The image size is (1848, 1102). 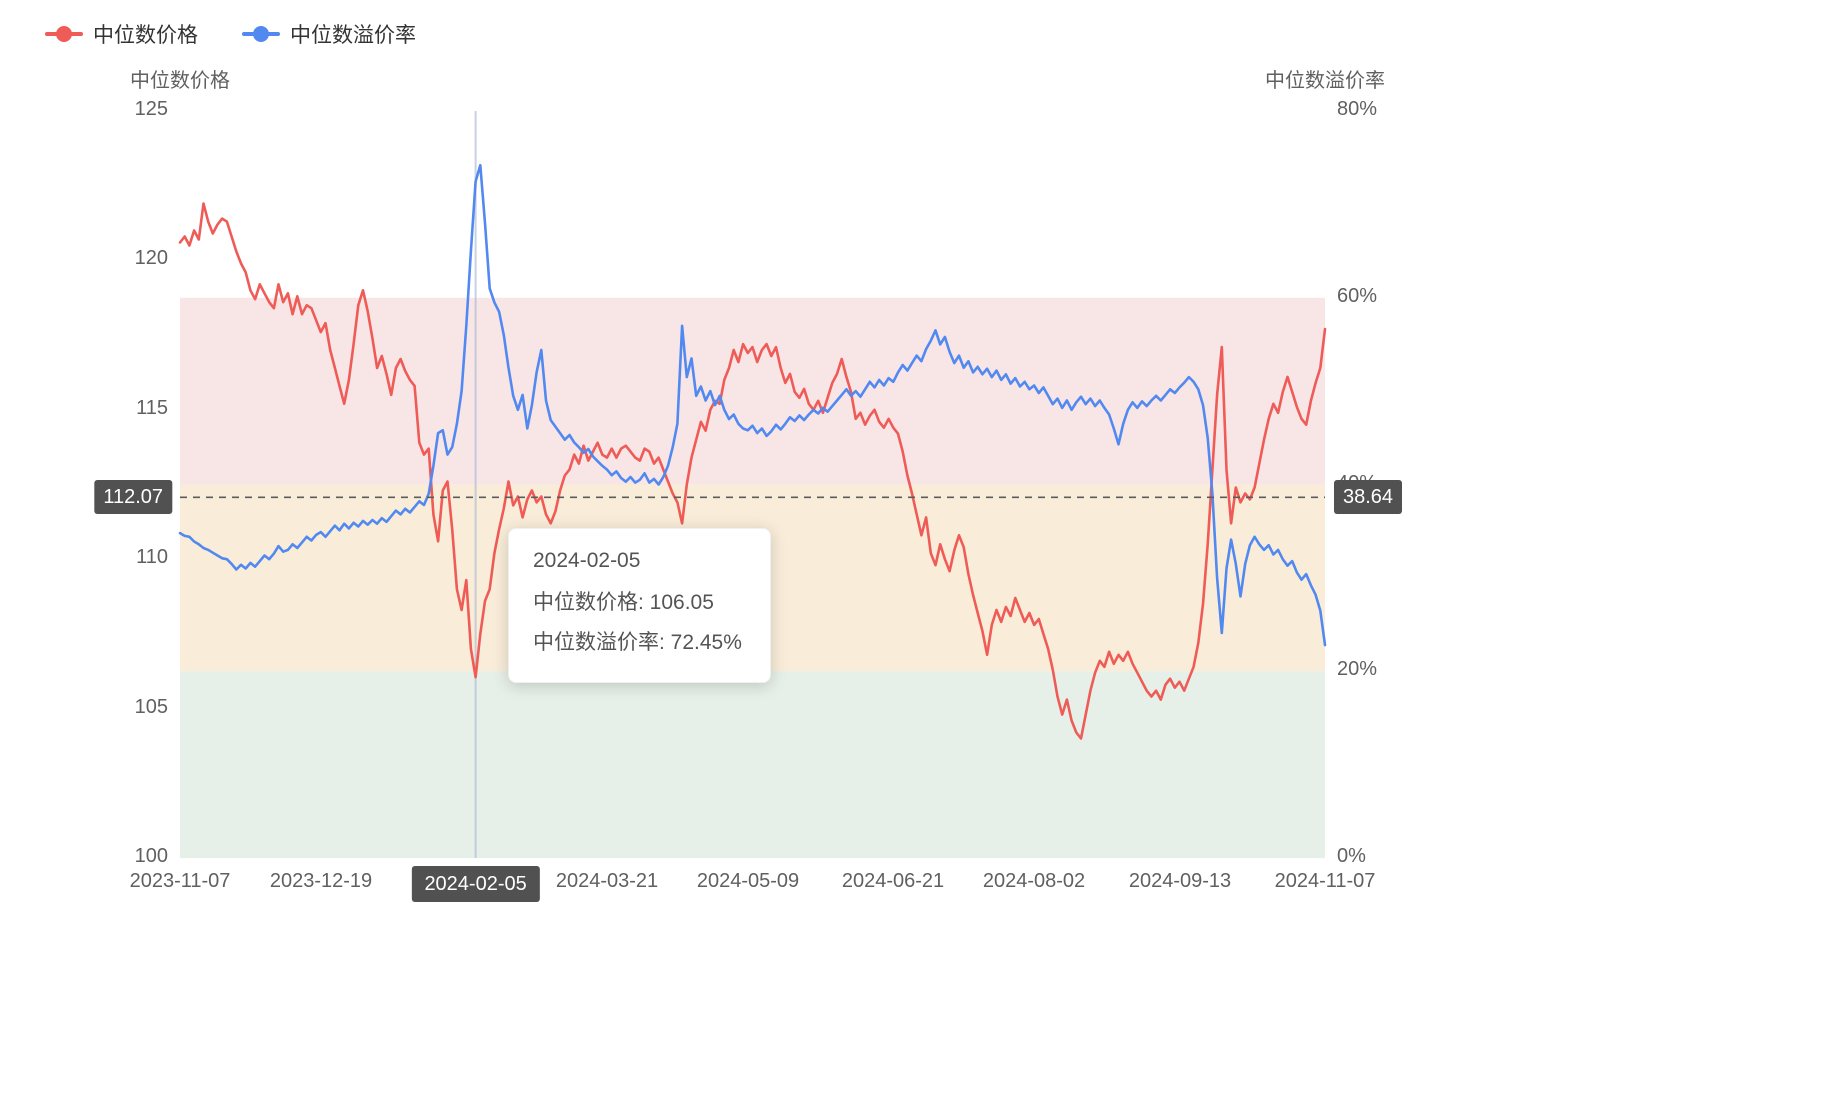 I want to click on left-axis-tick-label: 105, so click(x=151, y=707).